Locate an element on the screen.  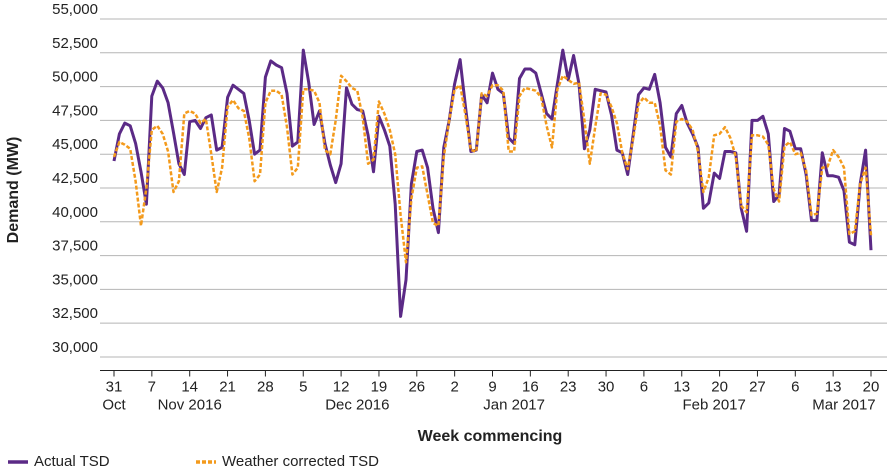
x-tick-label: 9 is located at coordinates (492, 386).